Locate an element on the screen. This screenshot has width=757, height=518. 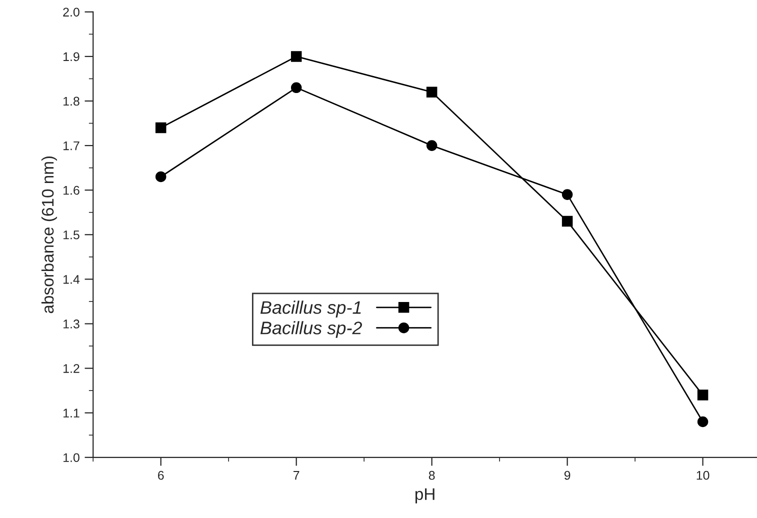
y-tick-label: 1.1 is located at coordinates (71, 413).